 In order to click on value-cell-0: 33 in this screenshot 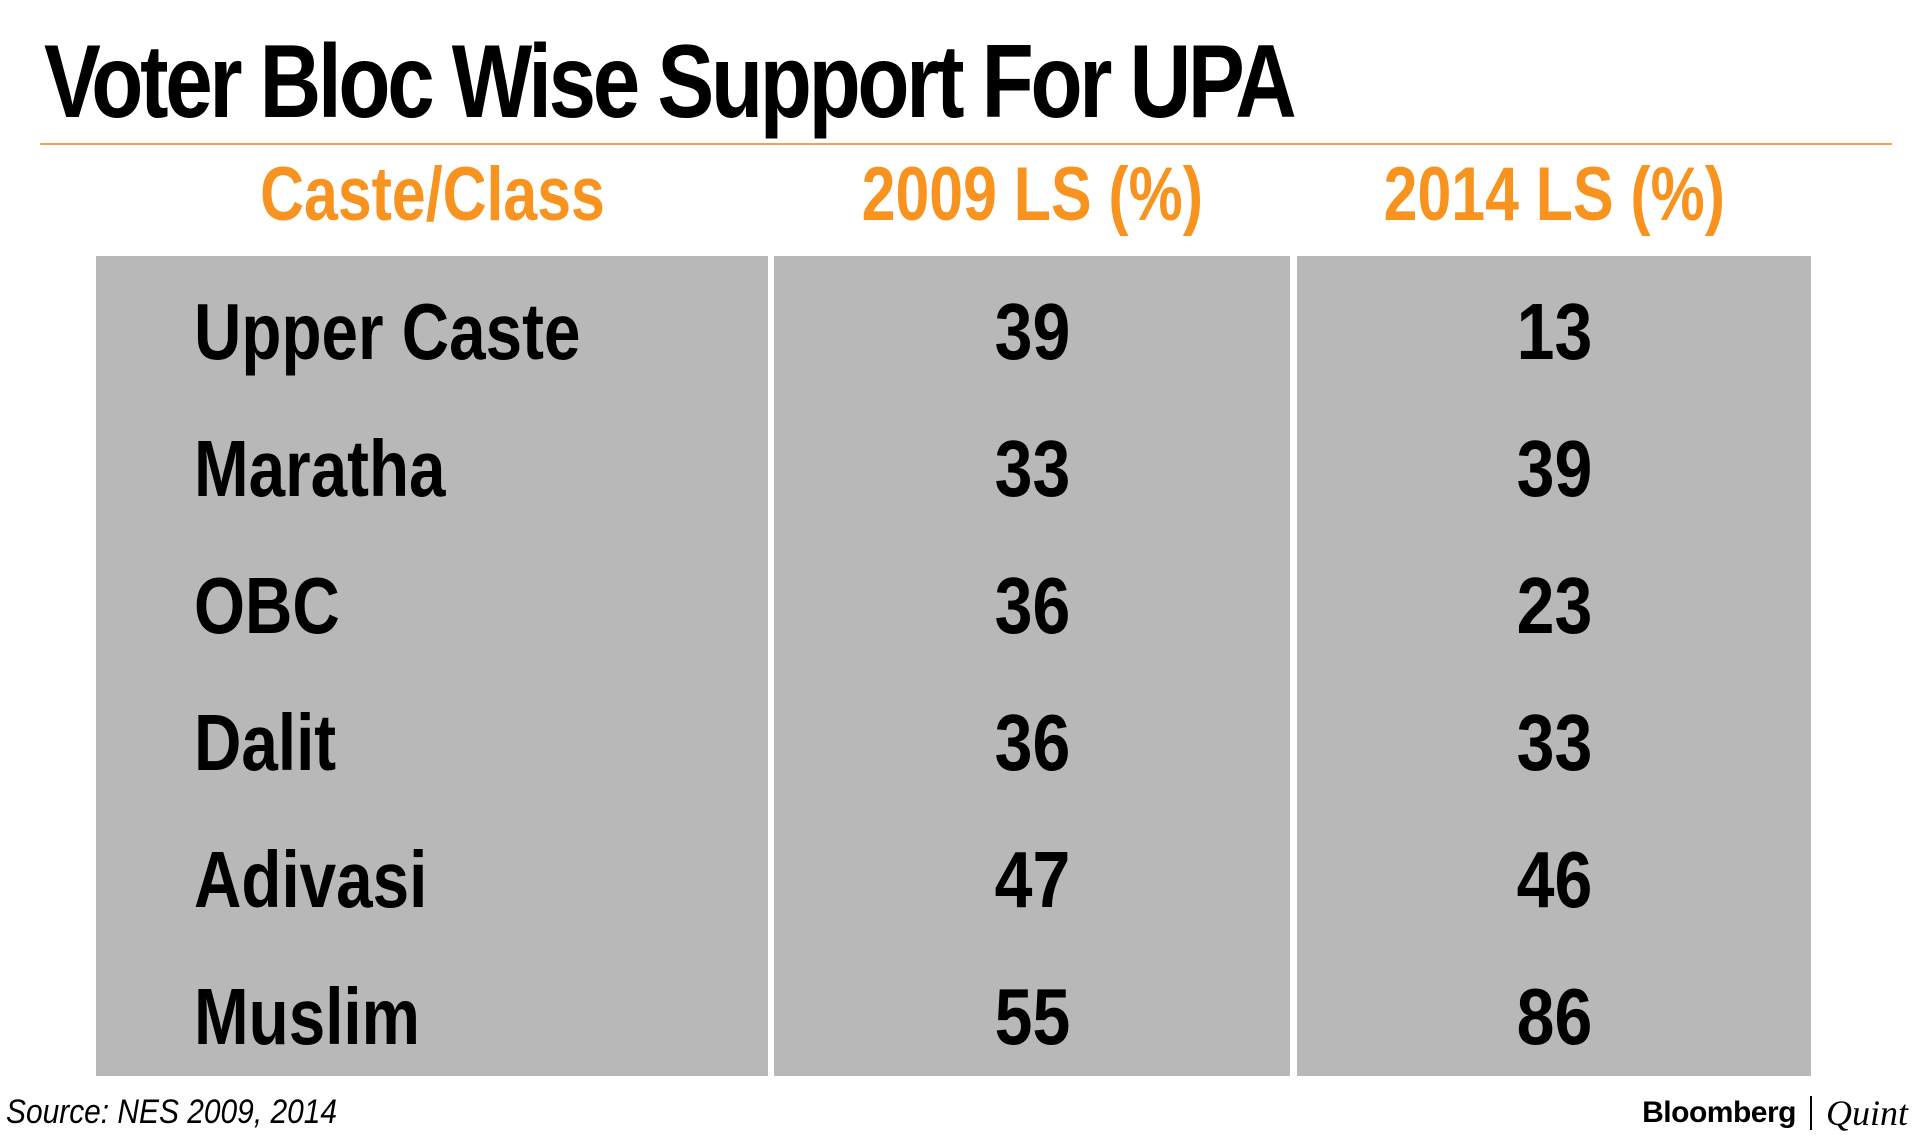, I will do `click(1032, 469)`.